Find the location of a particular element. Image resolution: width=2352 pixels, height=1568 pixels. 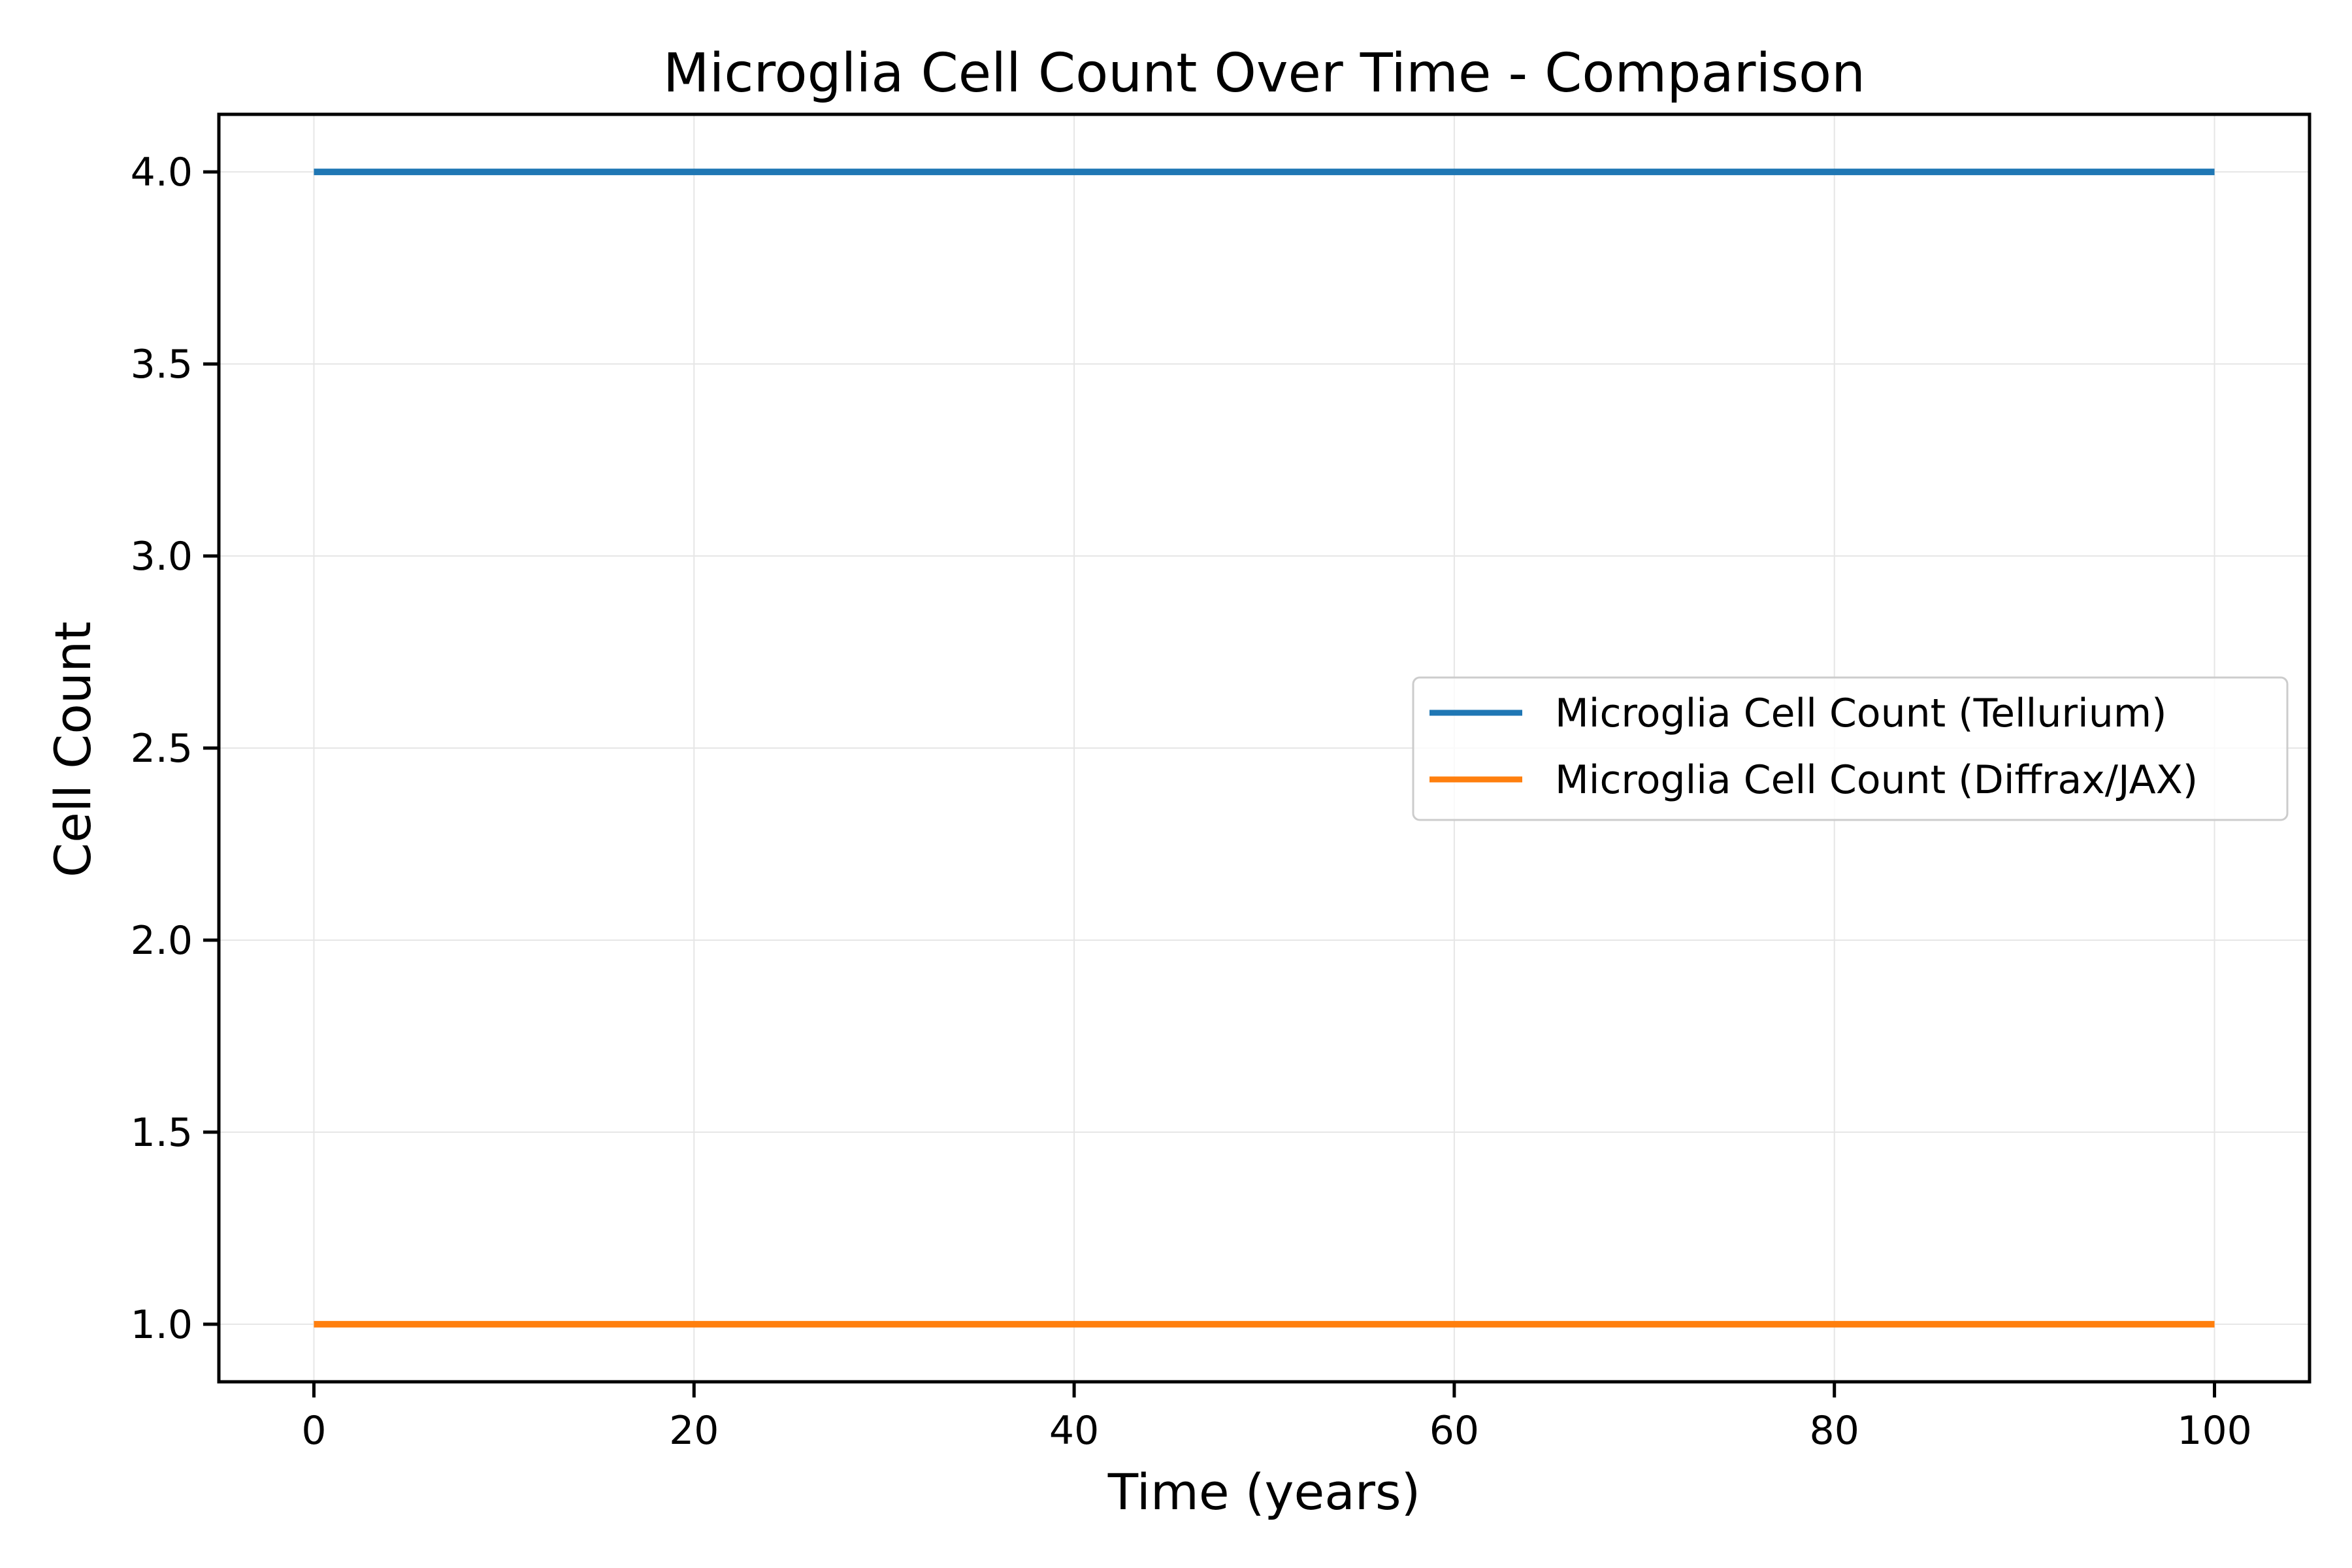

x-tick-label: 80 is located at coordinates (1834, 1431).